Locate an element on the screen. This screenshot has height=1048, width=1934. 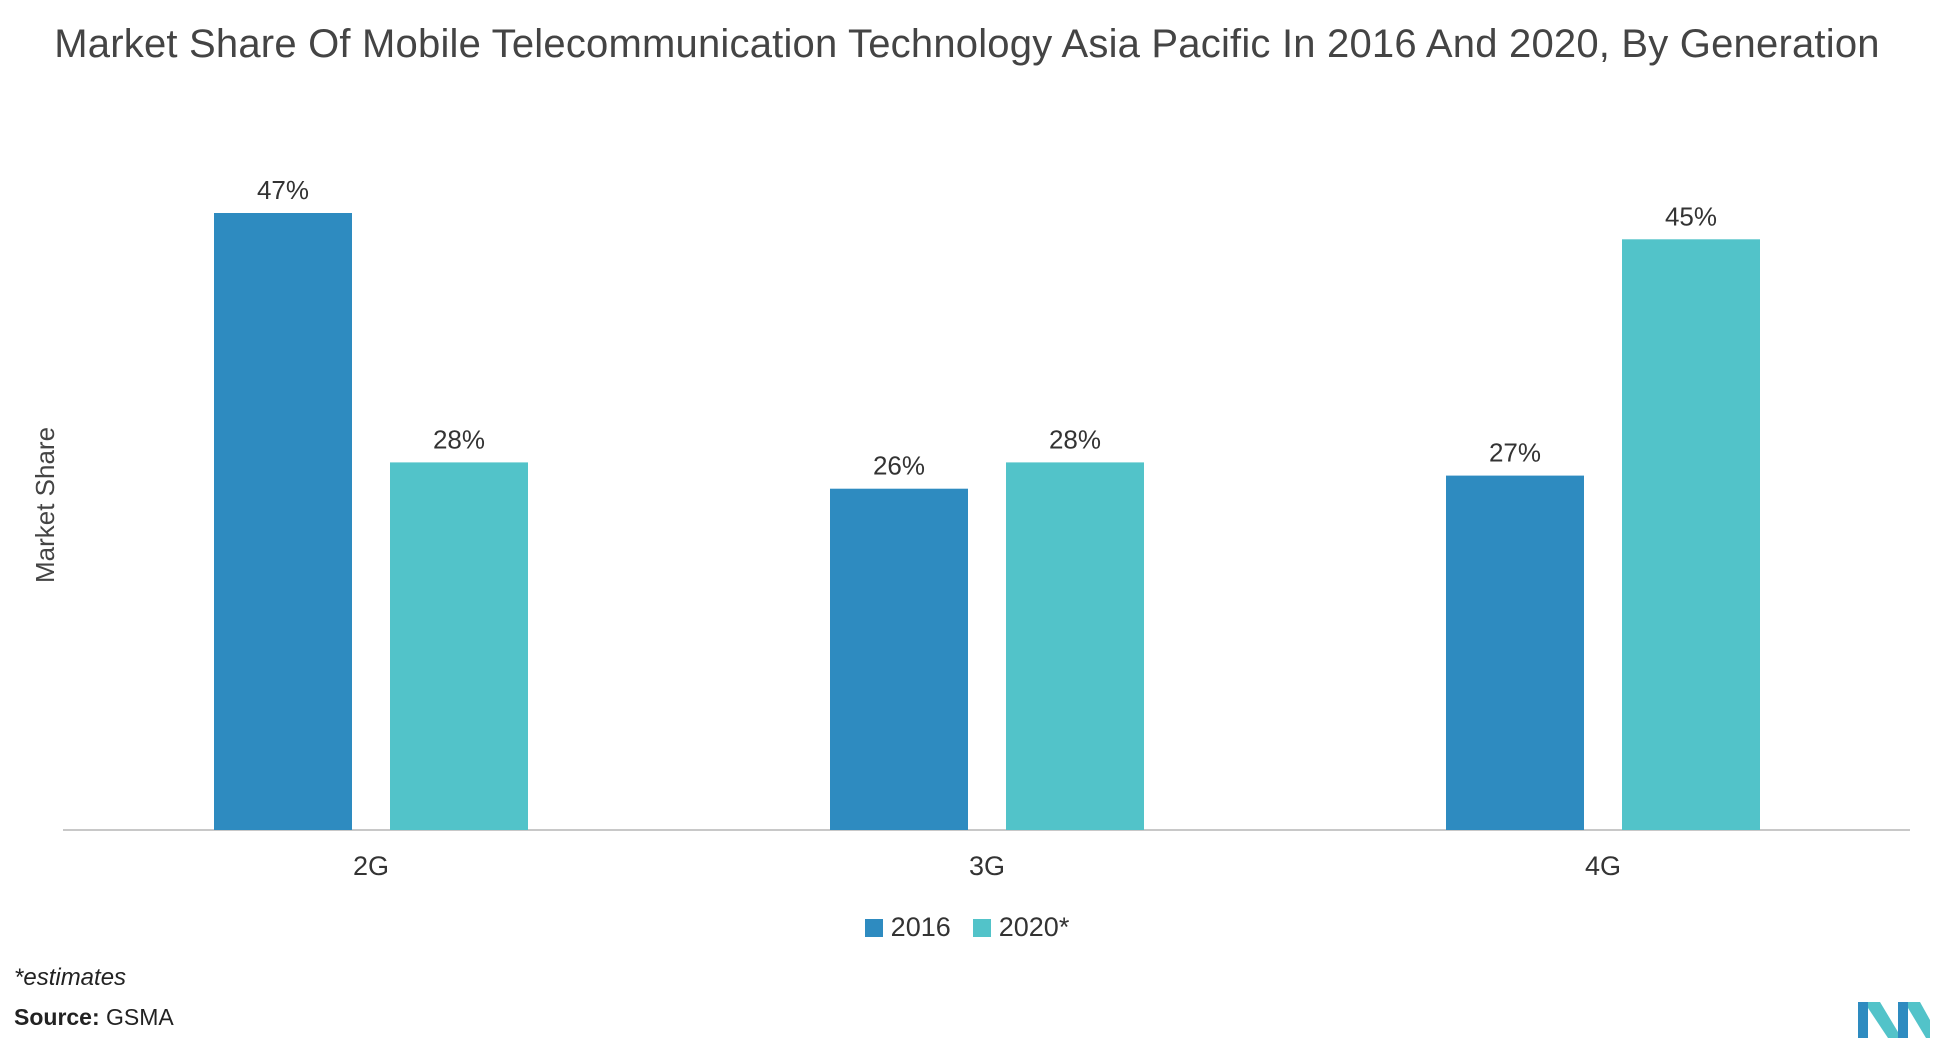
data-label-3G-2020: 28% is located at coordinates (1075, 439).